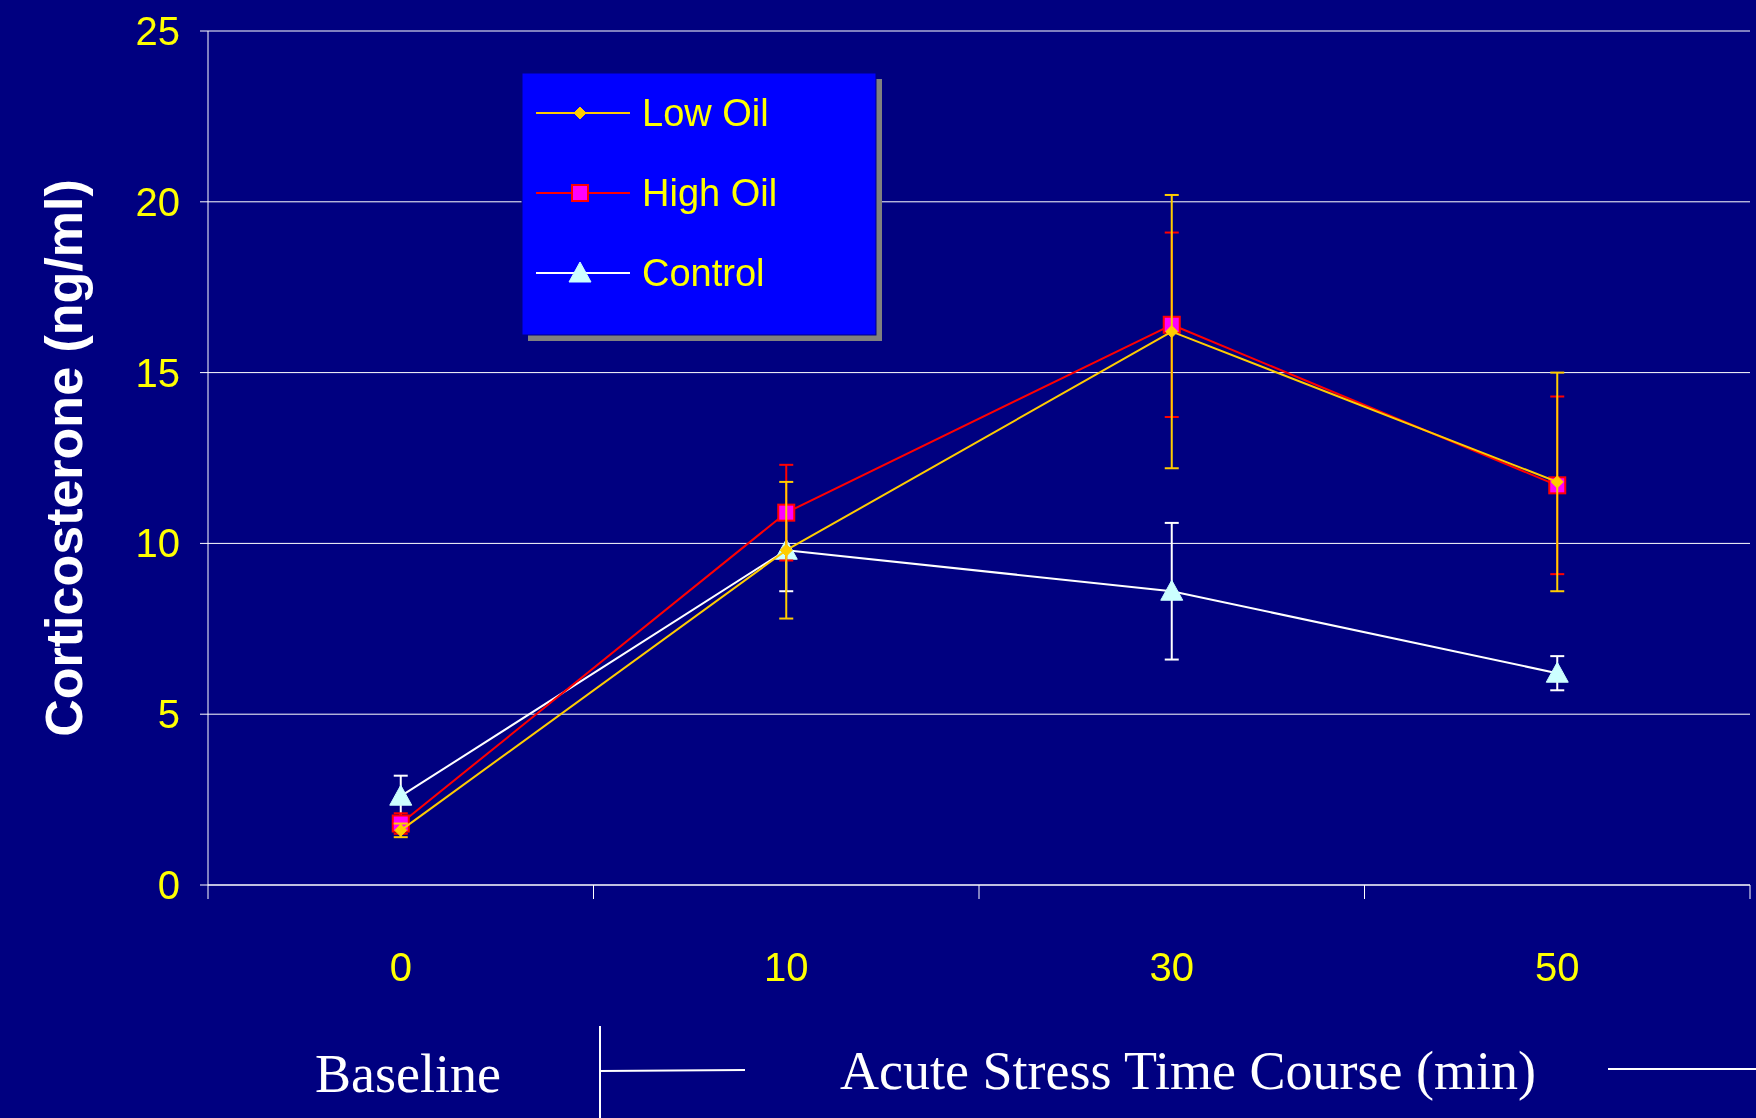  What do you see at coordinates (1171, 967) in the screenshot?
I see `x-tick-label: 30` at bounding box center [1171, 967].